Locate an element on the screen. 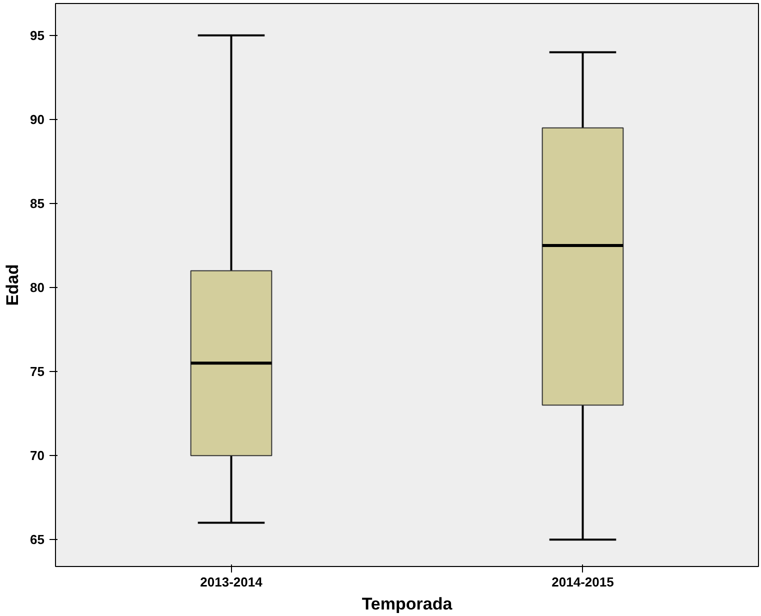 The image size is (761, 616). y-tick-label: 70 is located at coordinates (37, 456).